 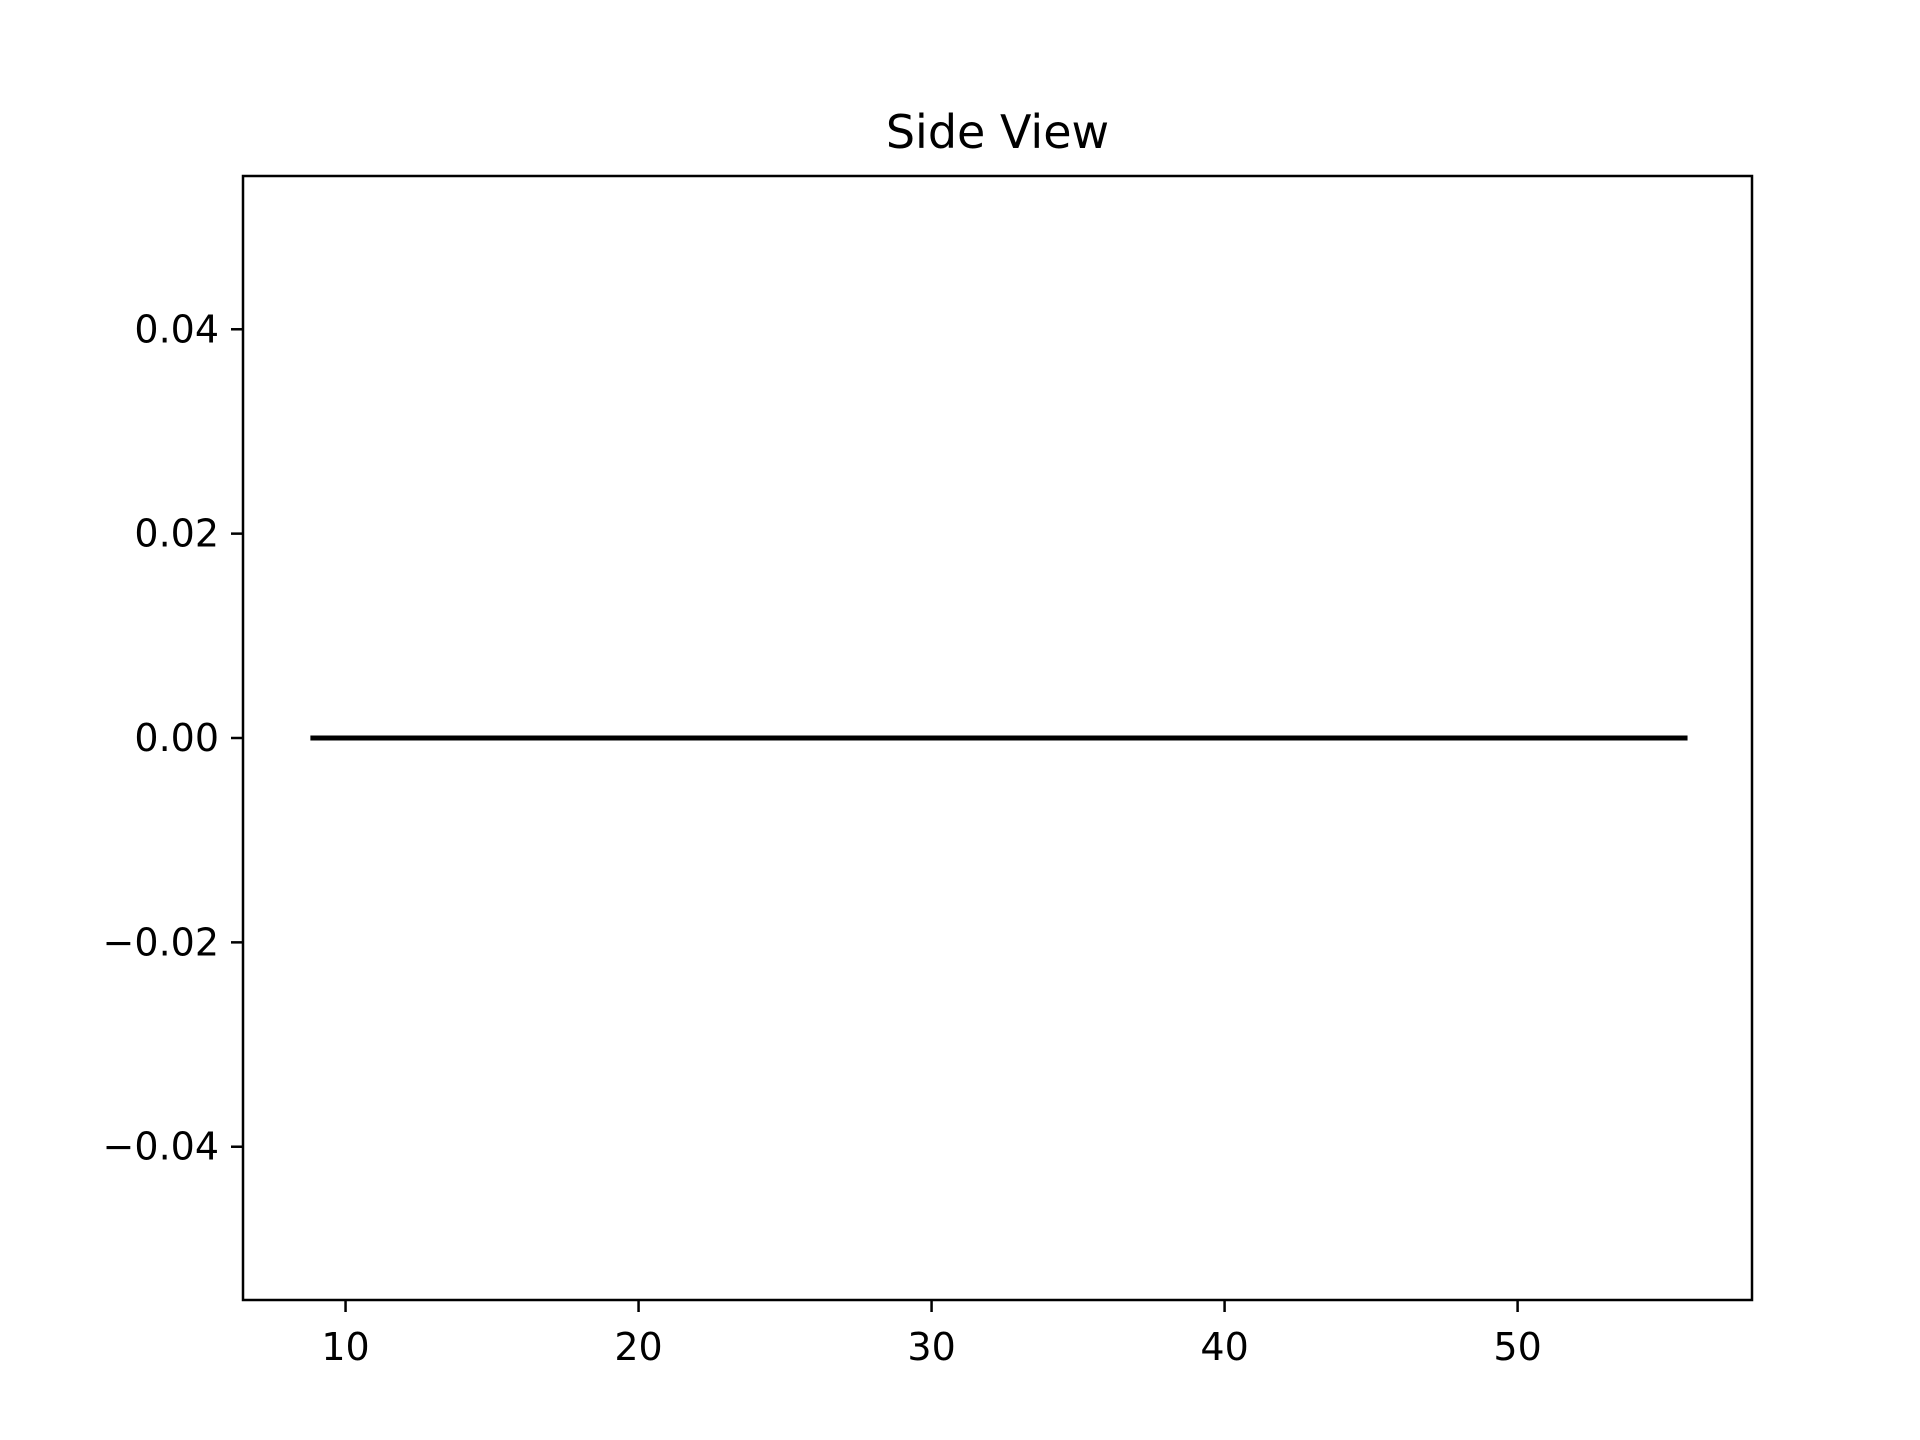 I want to click on y-axis: 0.04 0.02 0.00 −0.02 −0.04, so click(x=173, y=738).